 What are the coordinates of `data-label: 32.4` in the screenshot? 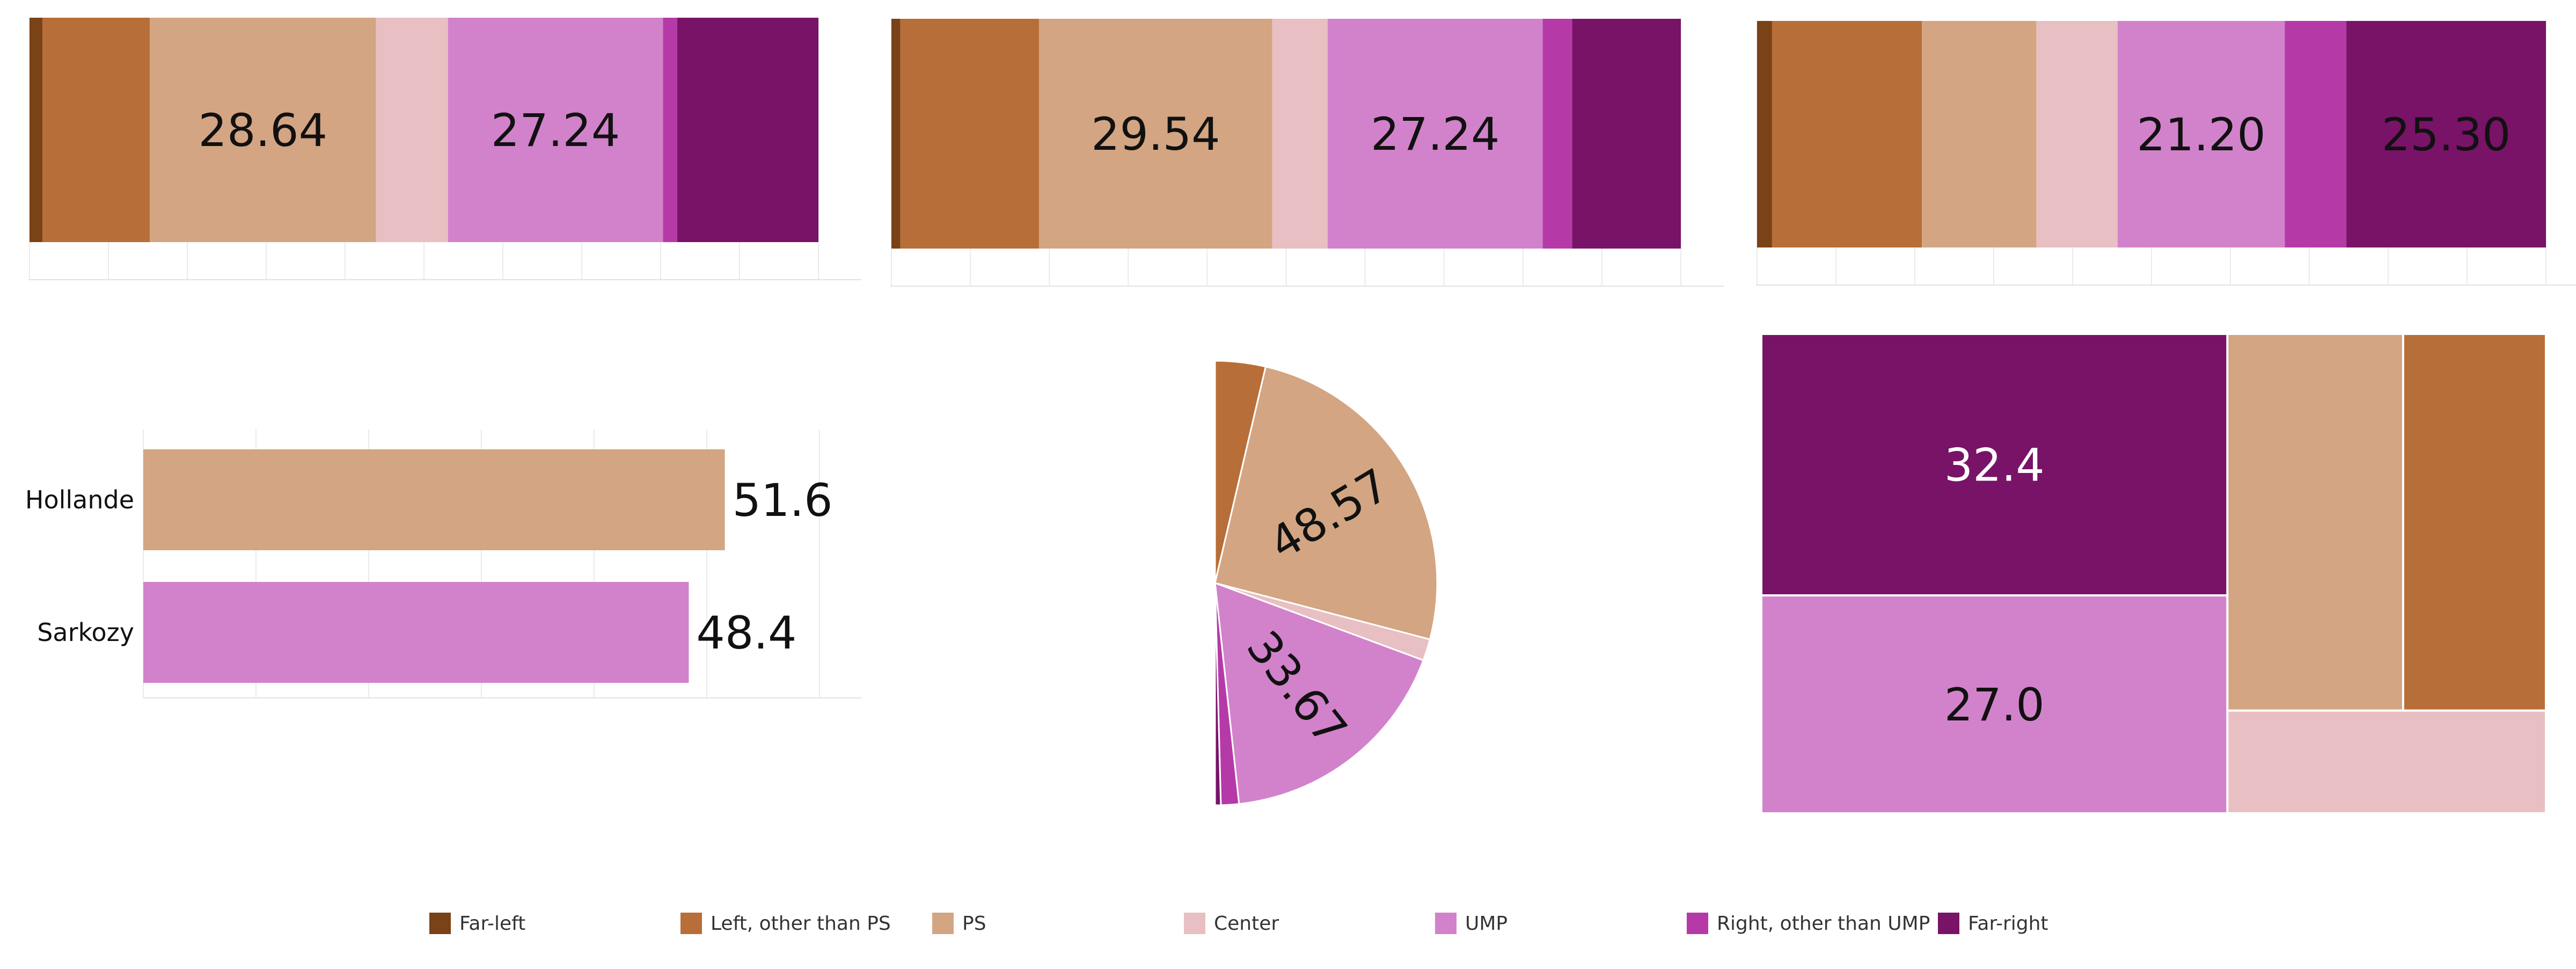 It's located at (1994, 465).